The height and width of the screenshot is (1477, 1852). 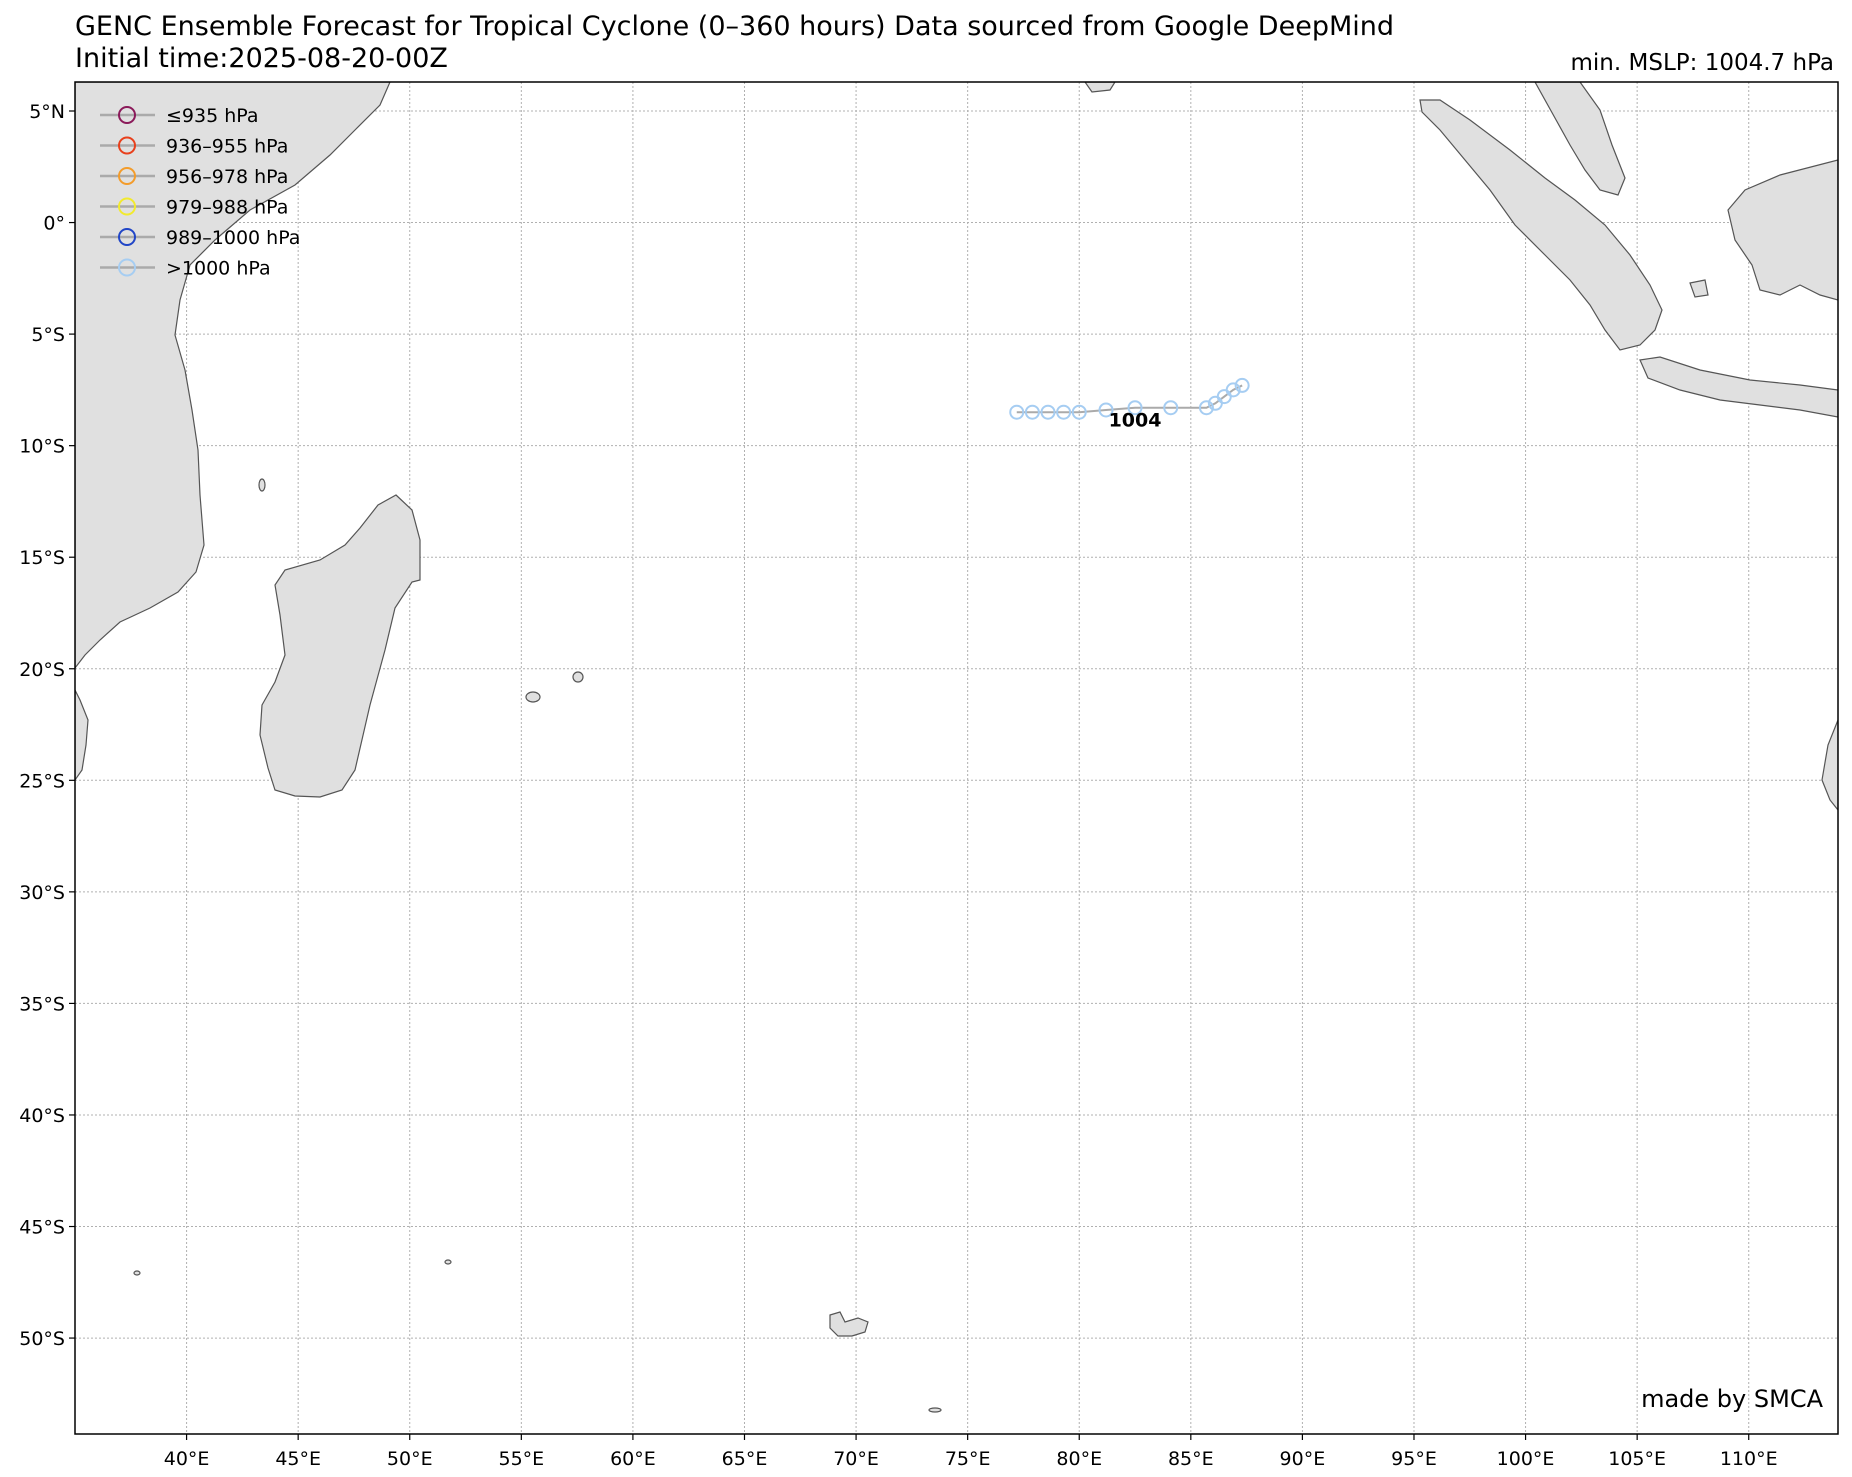 What do you see at coordinates (48, 335) in the screenshot?
I see `lat-tick-label: 5°S` at bounding box center [48, 335].